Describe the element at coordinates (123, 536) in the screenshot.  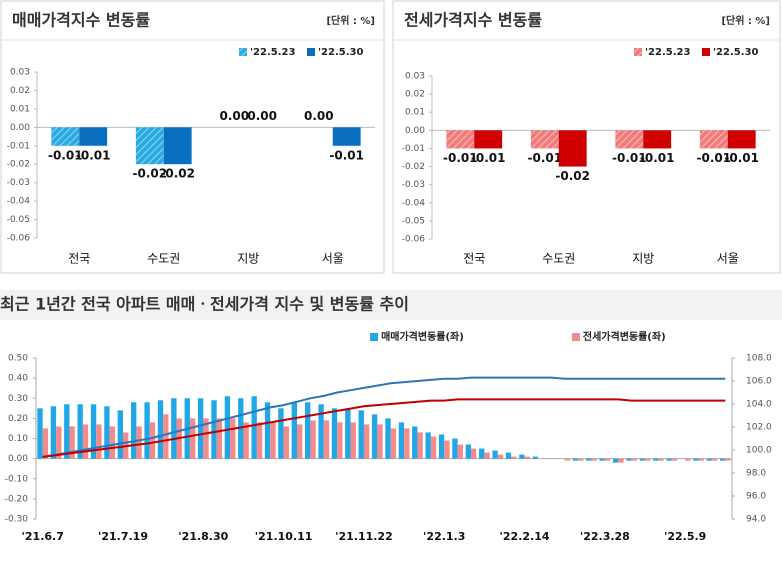
I see `x-tick-label: '21.7.19` at that location.